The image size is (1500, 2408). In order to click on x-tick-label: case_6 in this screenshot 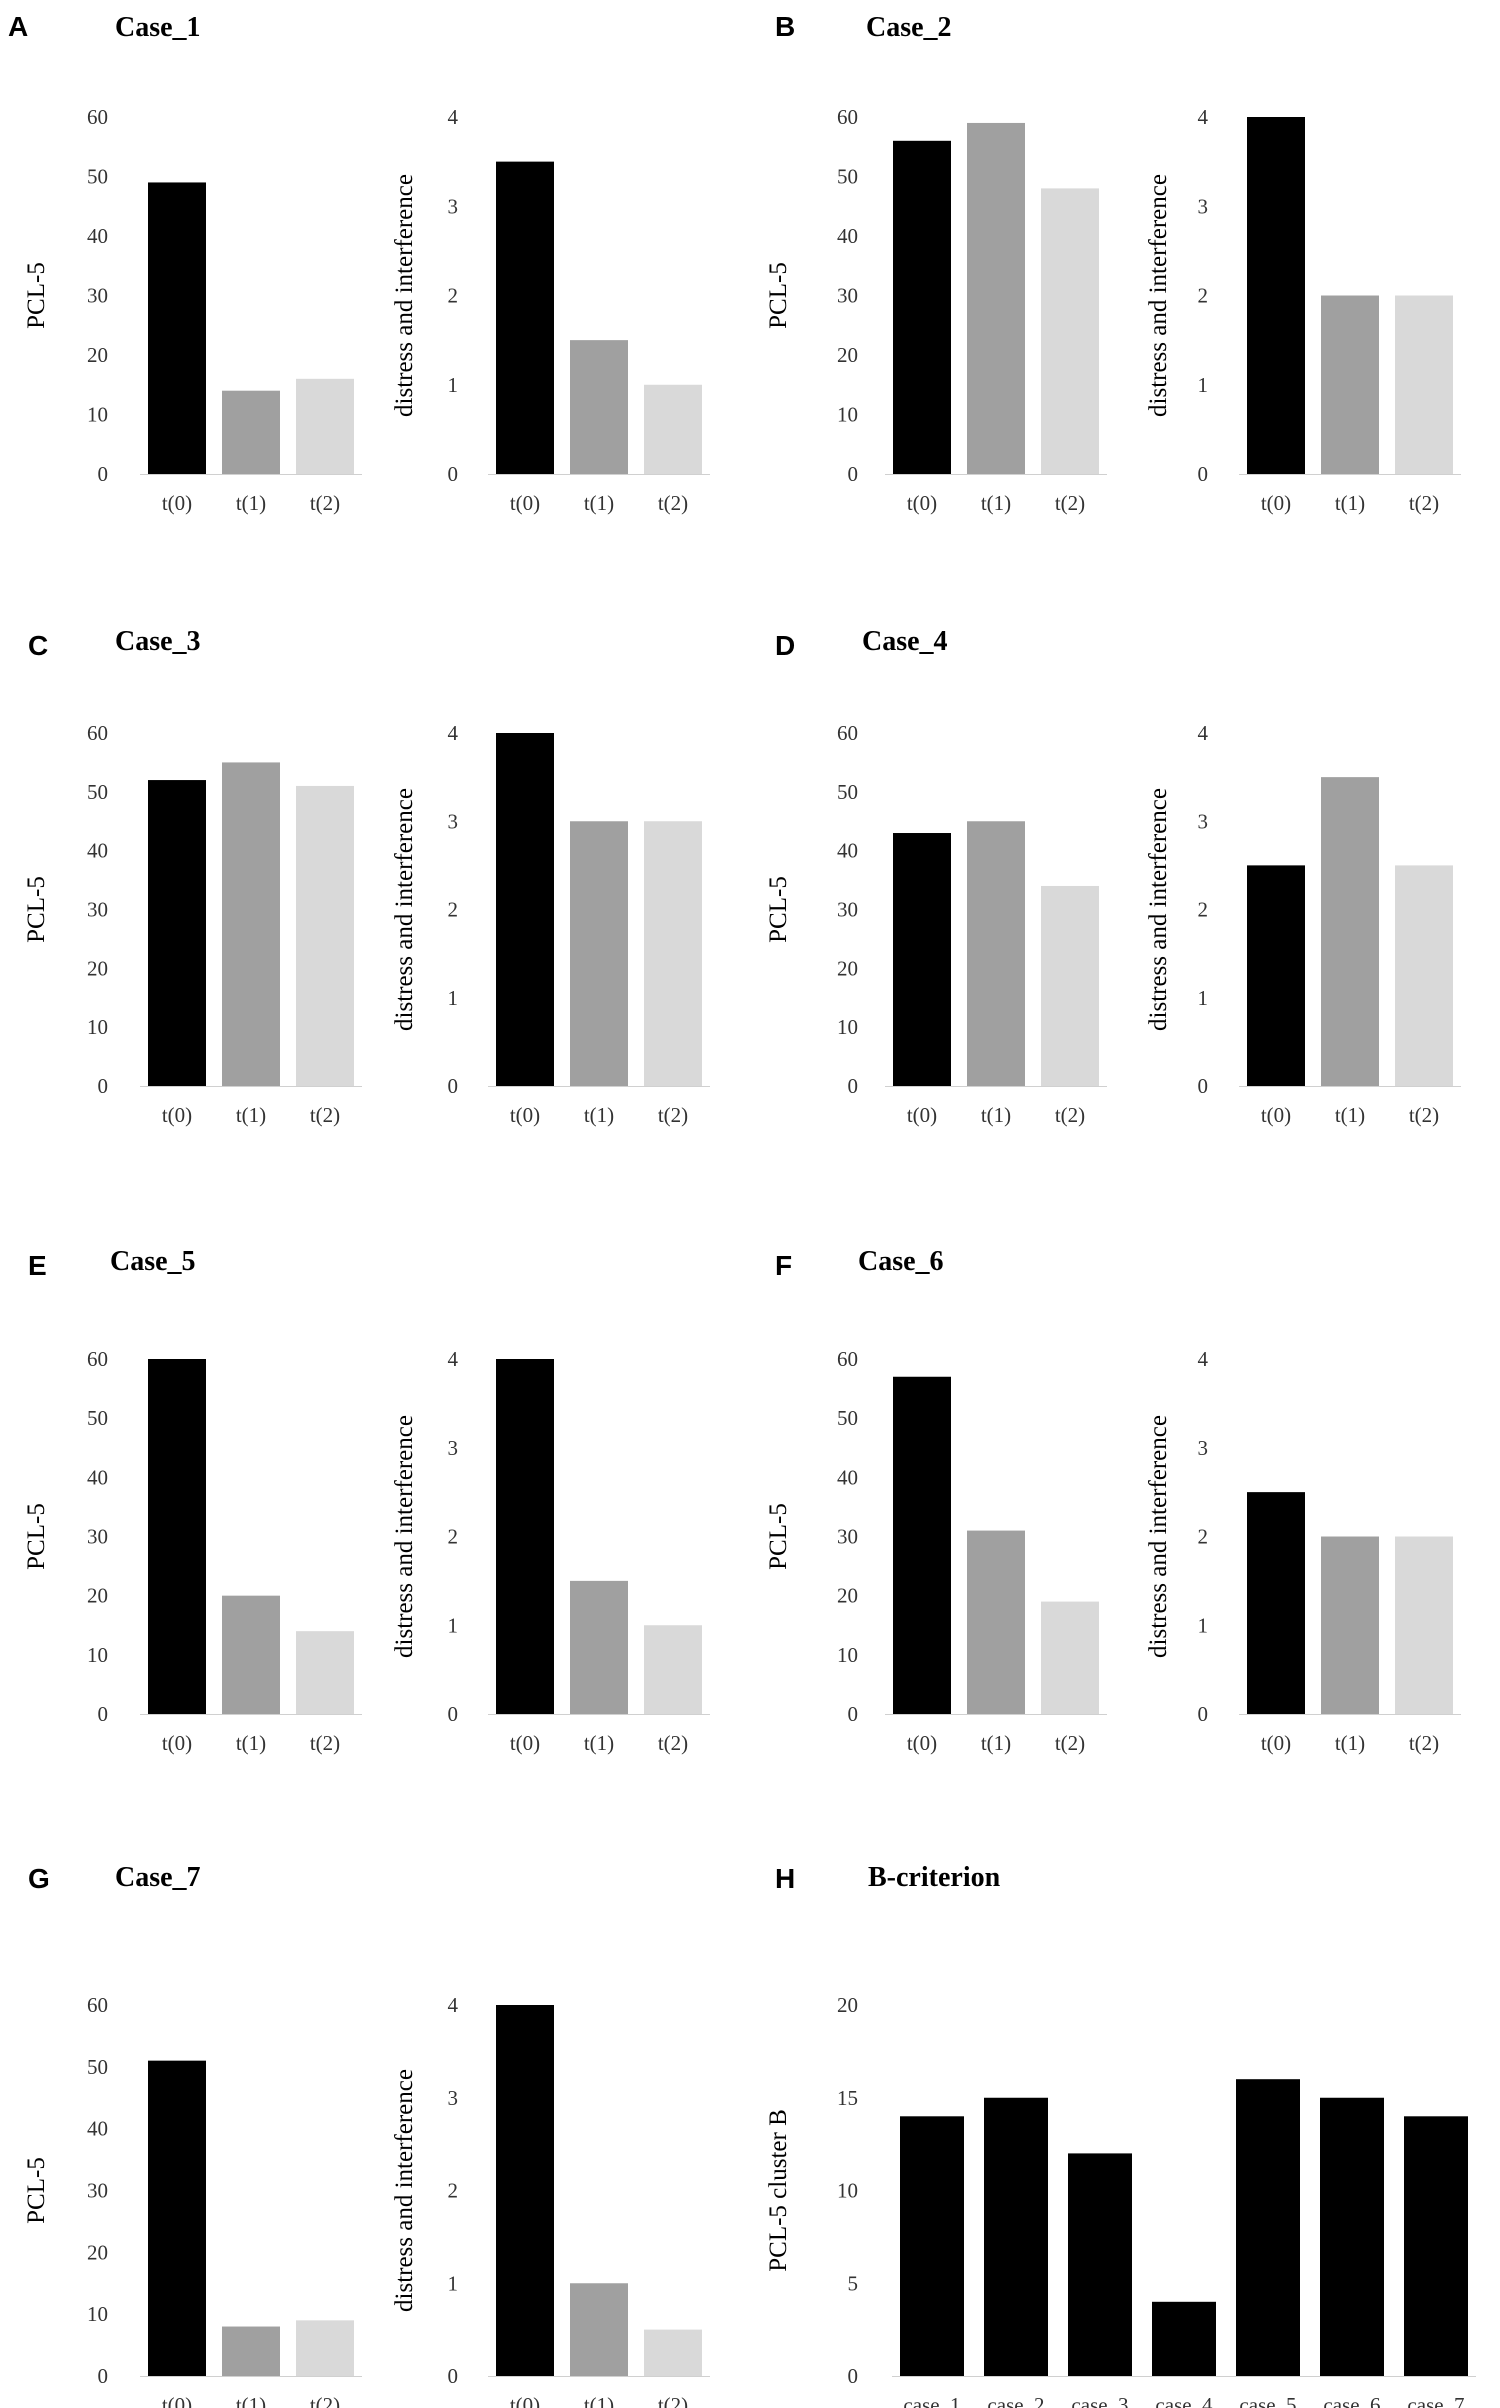, I will do `click(1351, 2400)`.